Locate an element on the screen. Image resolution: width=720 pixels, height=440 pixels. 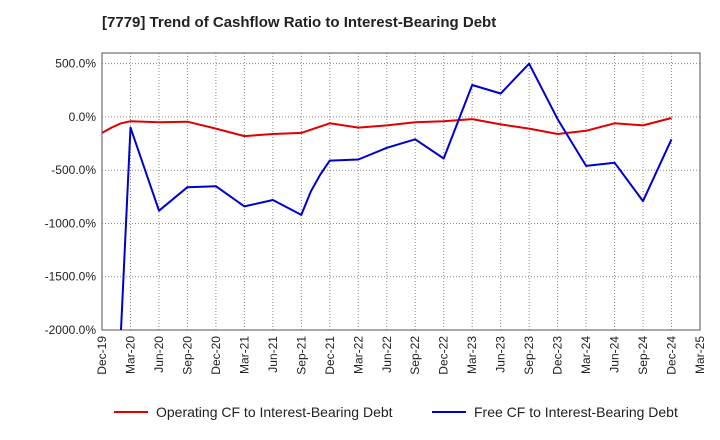
legend-item-operating-cf: Operating CF to Interest-Bearing Debt is located at coordinates (253, 412).